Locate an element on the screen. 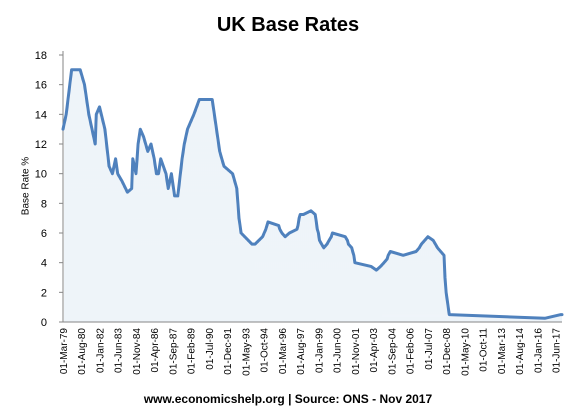 This screenshot has height=420, width=576. x-tick-label: 01-Dec-91 is located at coordinates (228, 351).